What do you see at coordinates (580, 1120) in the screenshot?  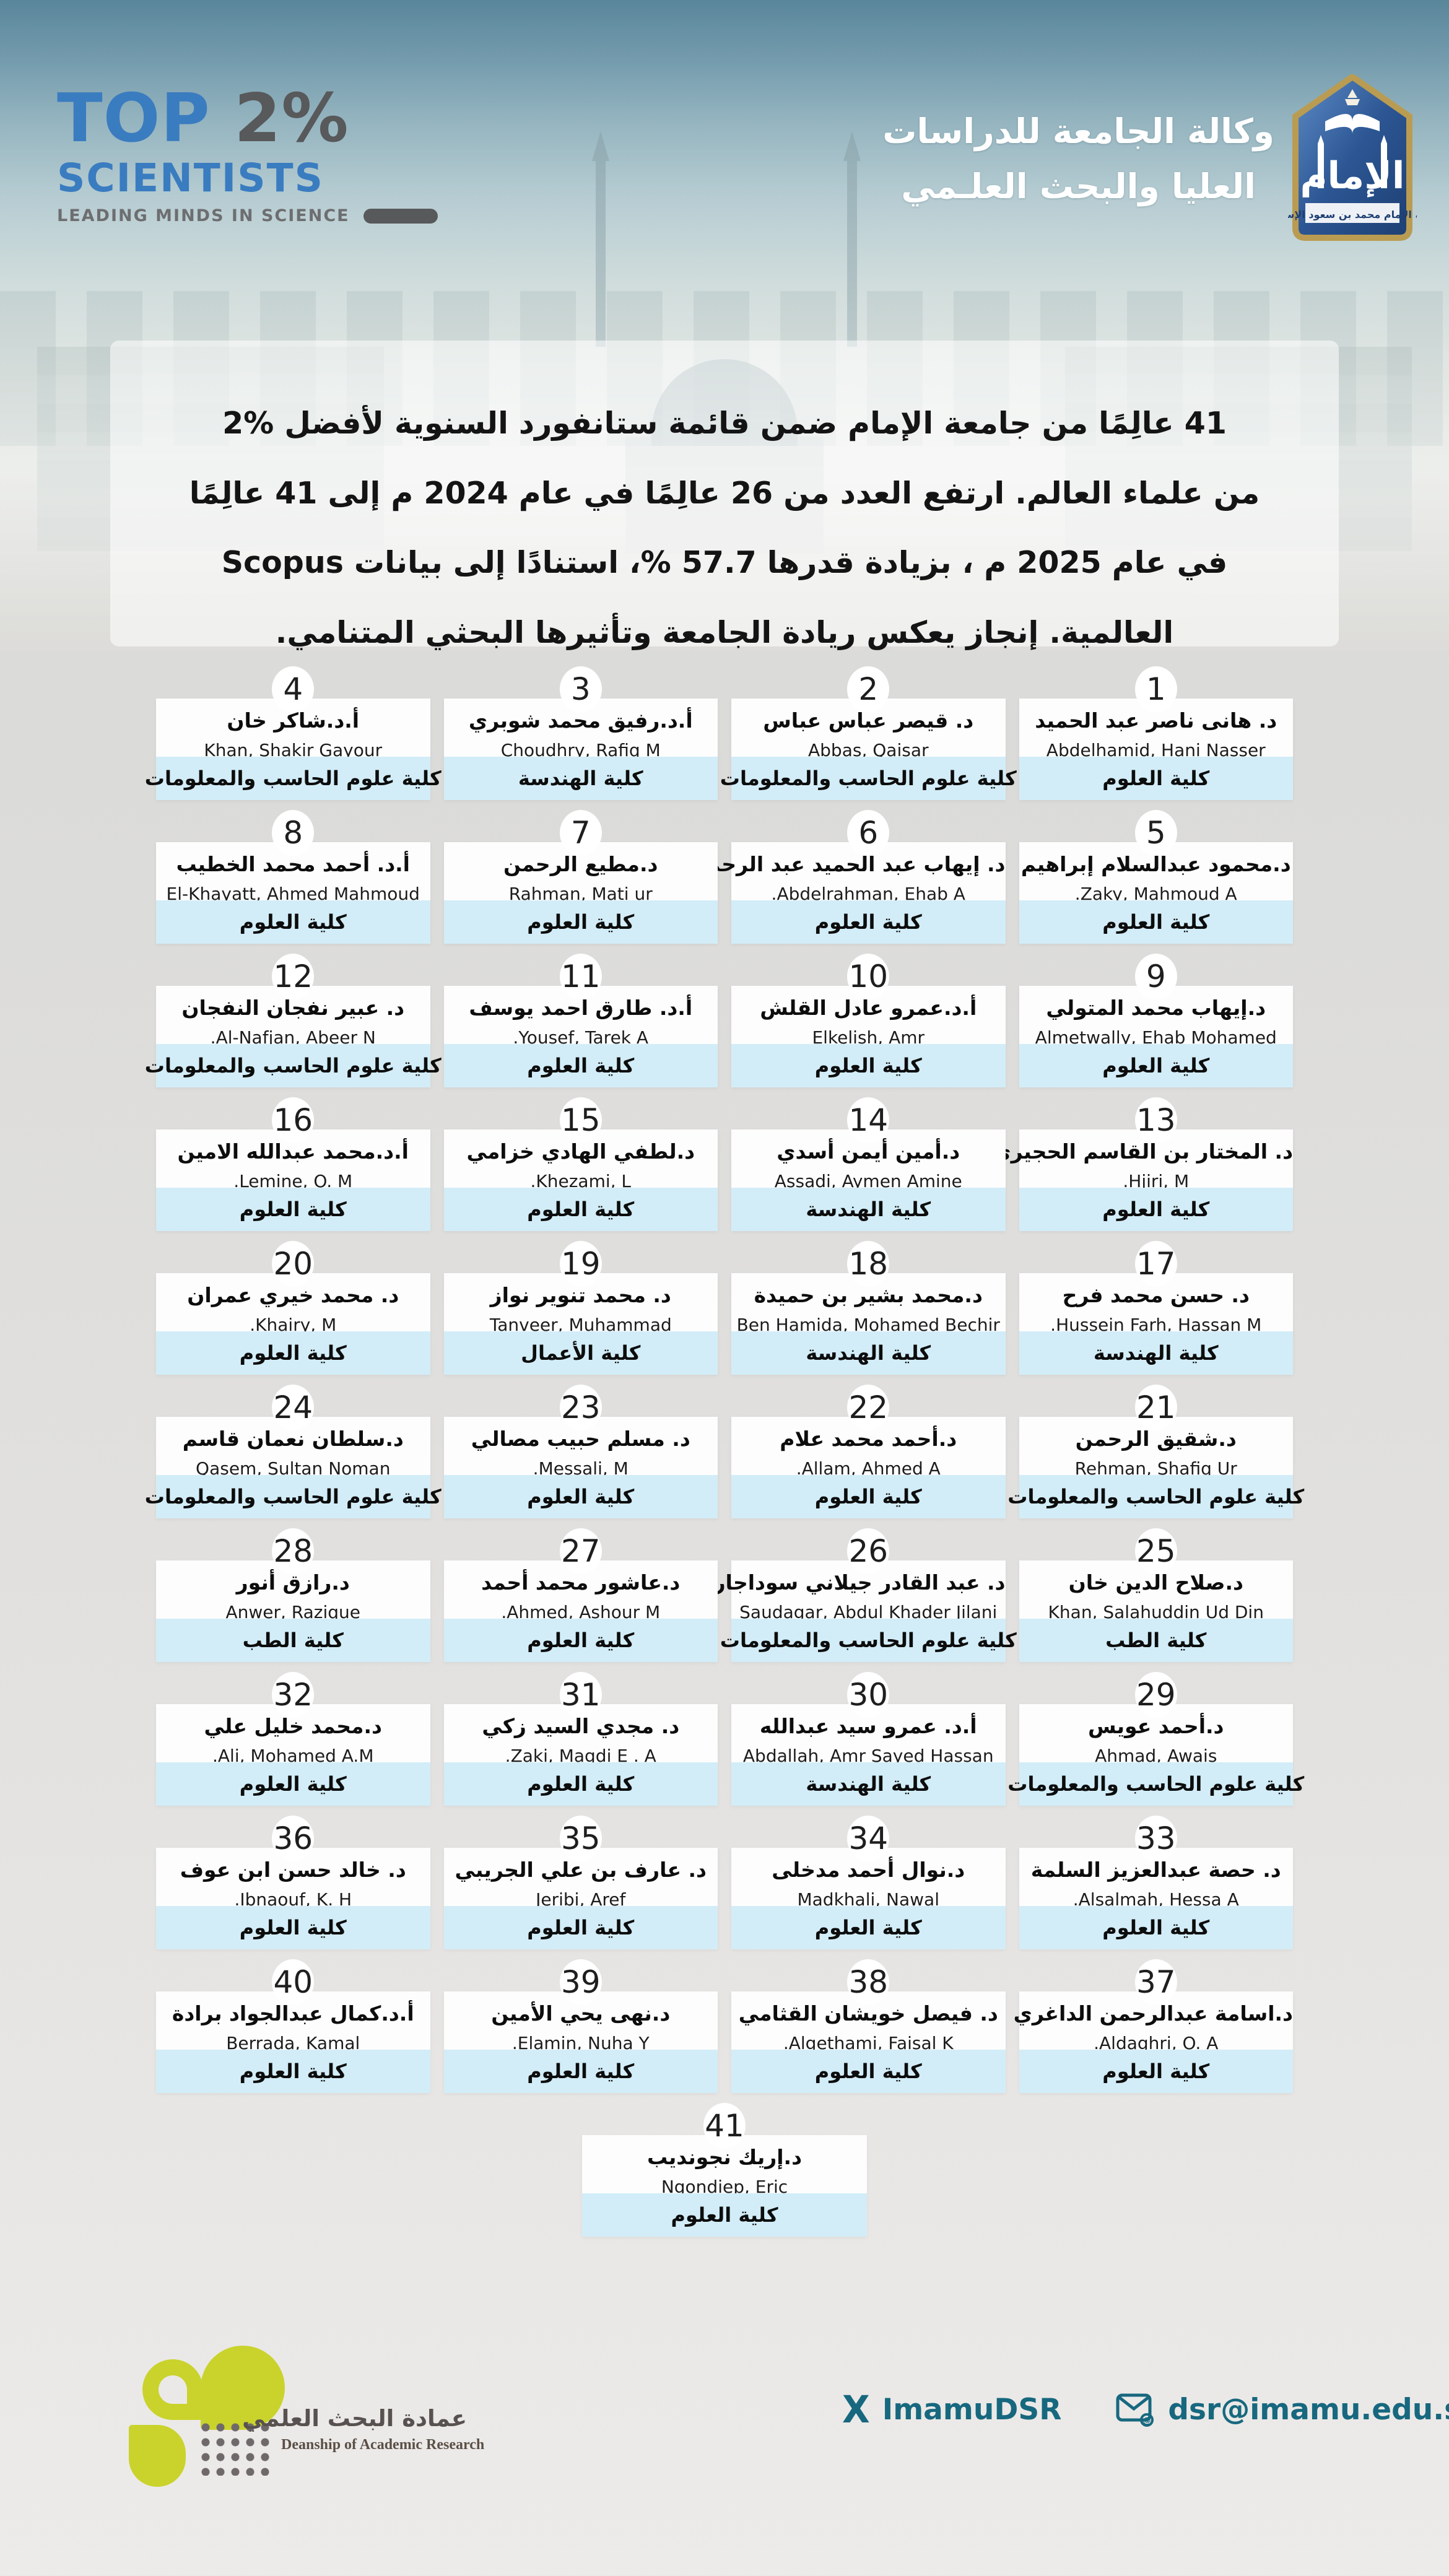 I see `rank-bubble: 15` at bounding box center [580, 1120].